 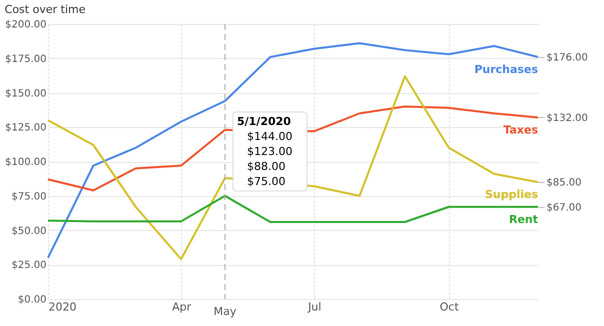 I want to click on y2-tick-label: $85.00, so click(x=564, y=183).